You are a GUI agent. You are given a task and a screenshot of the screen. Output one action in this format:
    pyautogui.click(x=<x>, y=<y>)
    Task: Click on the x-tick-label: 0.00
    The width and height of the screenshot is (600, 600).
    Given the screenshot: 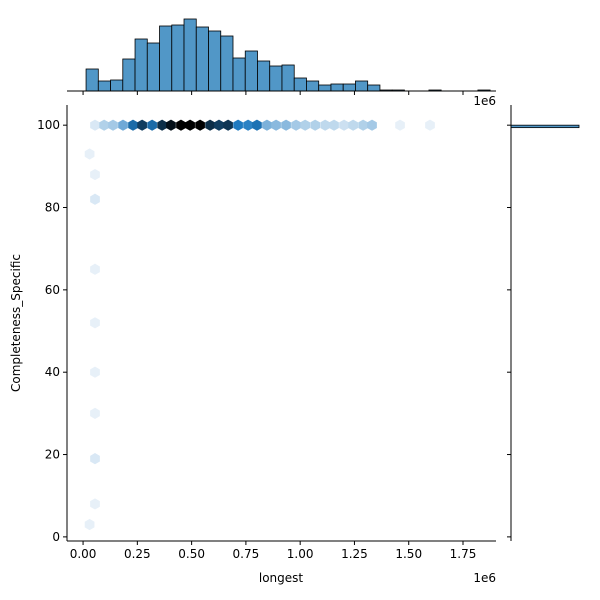 What is the action you would take?
    pyautogui.click(x=83, y=554)
    